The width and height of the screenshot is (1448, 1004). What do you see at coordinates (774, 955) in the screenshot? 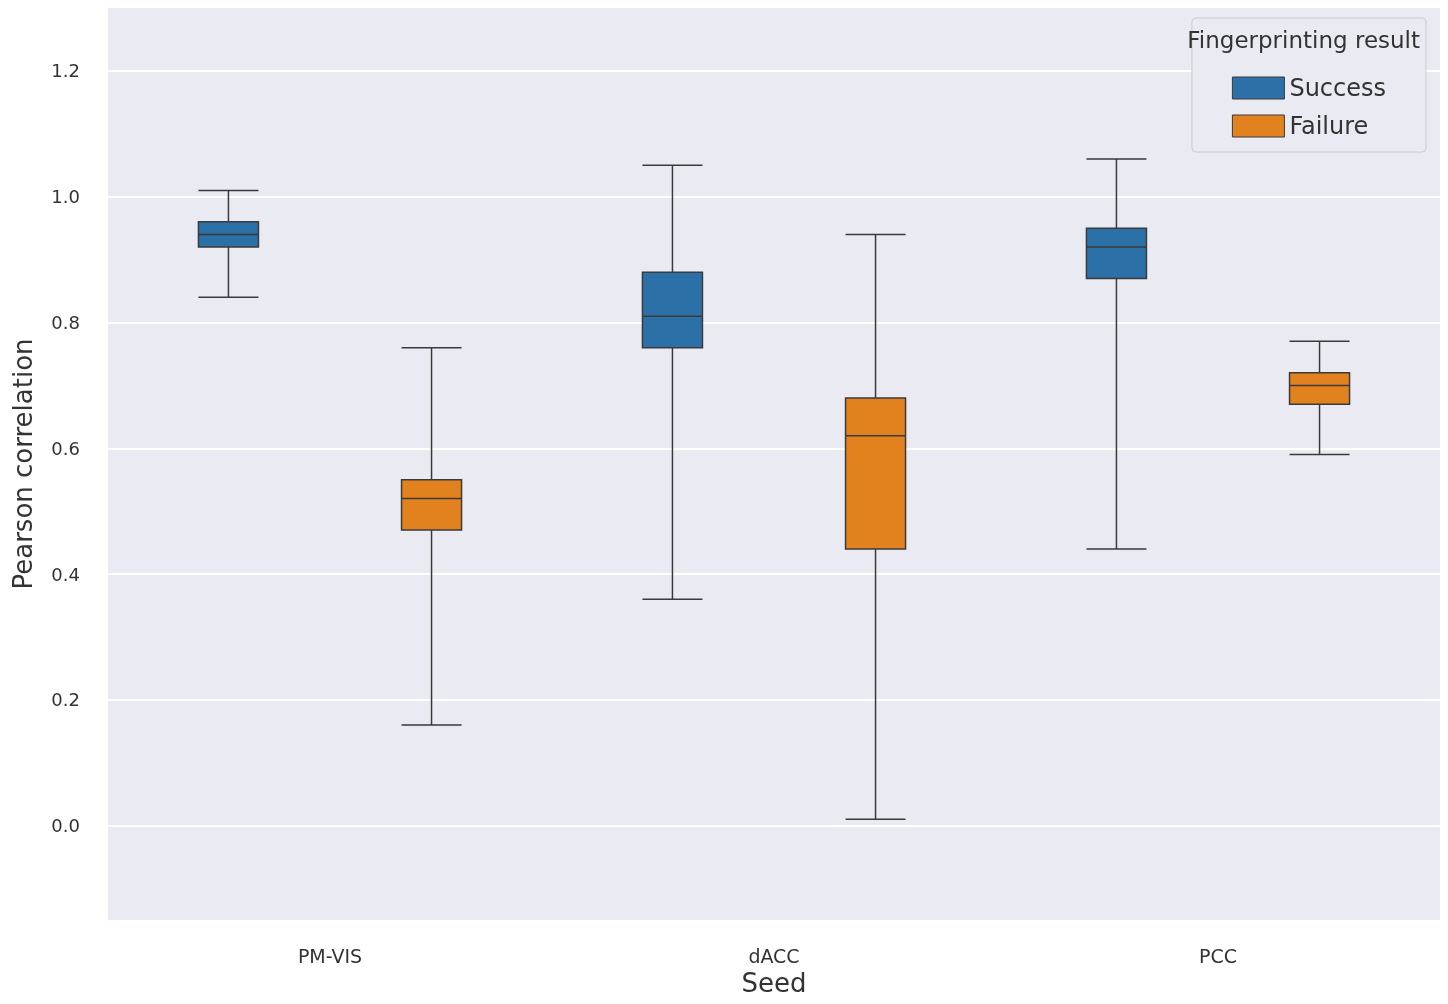
I see `x-tick-label: dACC` at bounding box center [774, 955].